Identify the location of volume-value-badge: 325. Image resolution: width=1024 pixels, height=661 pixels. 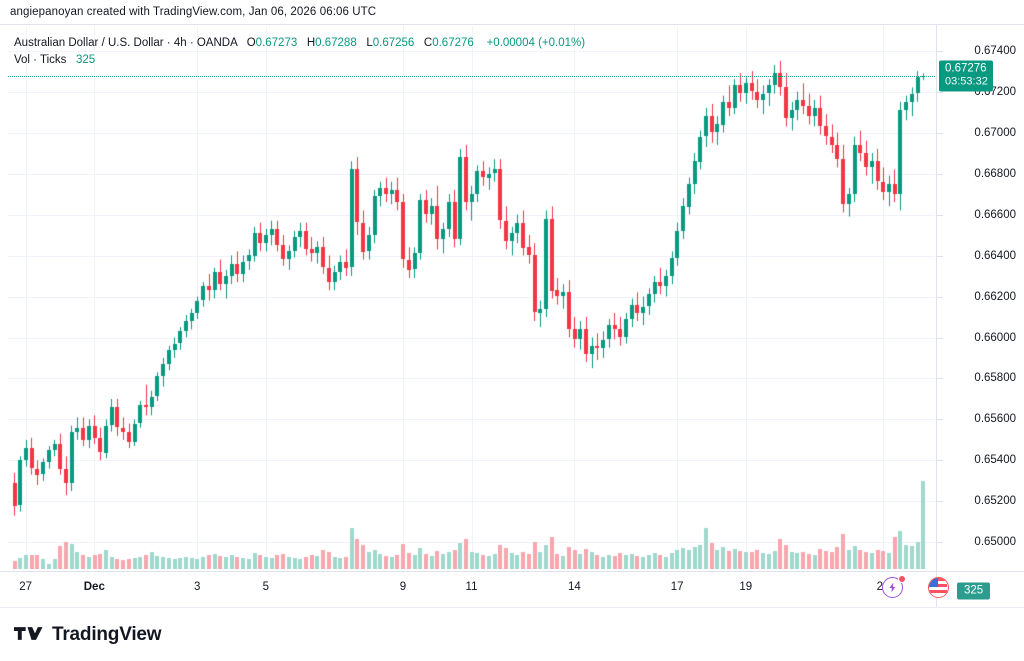
(974, 591).